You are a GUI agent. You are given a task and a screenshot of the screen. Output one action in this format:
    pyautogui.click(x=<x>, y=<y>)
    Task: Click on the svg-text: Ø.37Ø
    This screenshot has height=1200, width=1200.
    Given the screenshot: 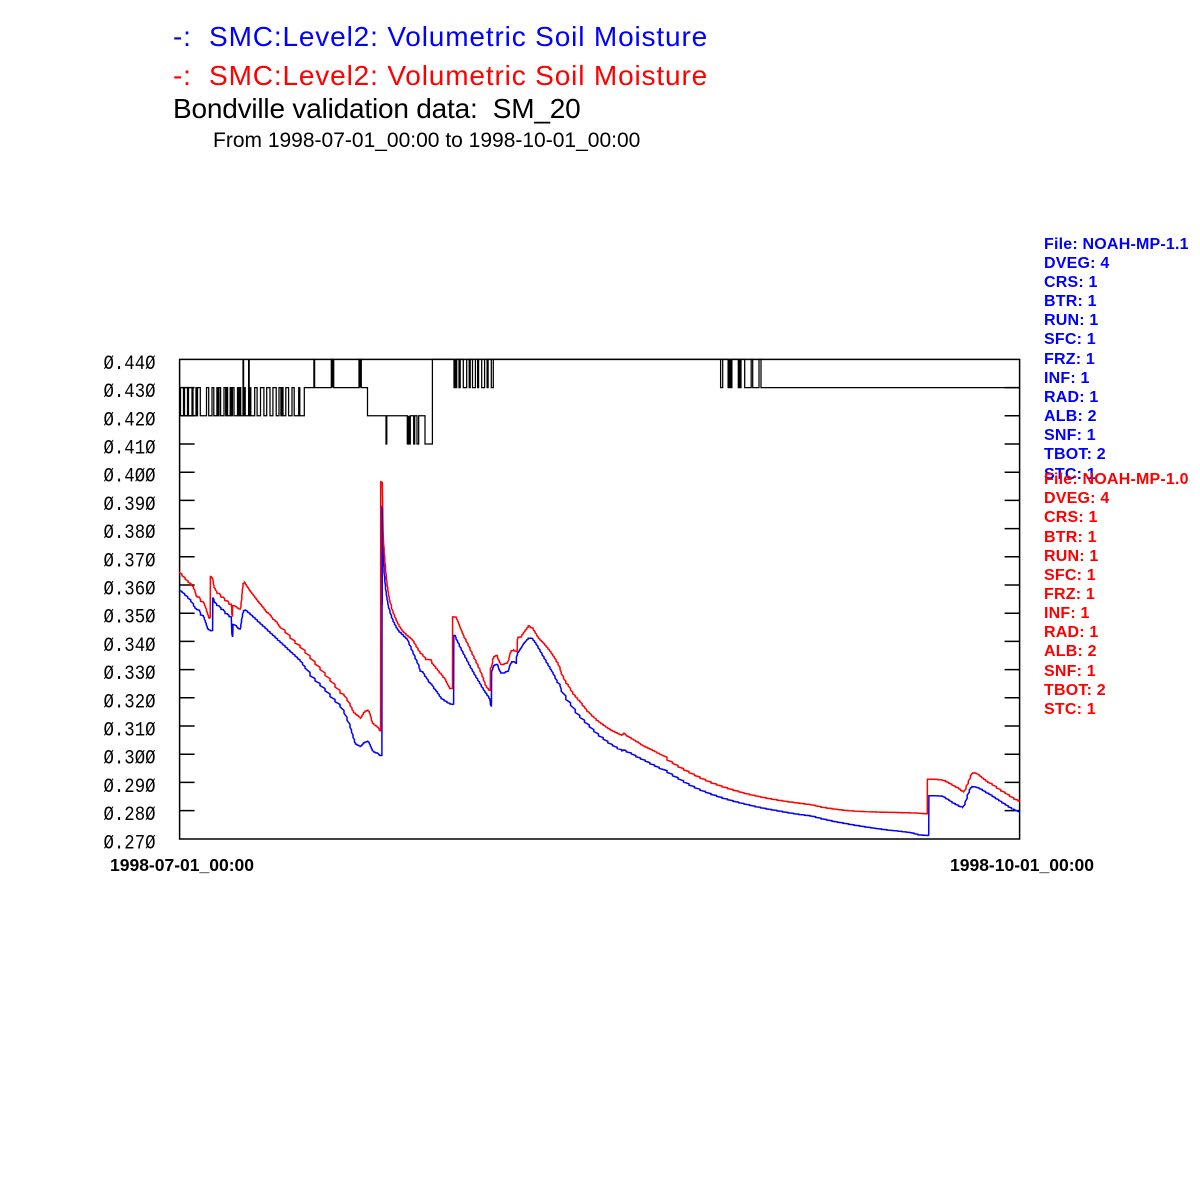 What is the action you would take?
    pyautogui.click(x=130, y=561)
    